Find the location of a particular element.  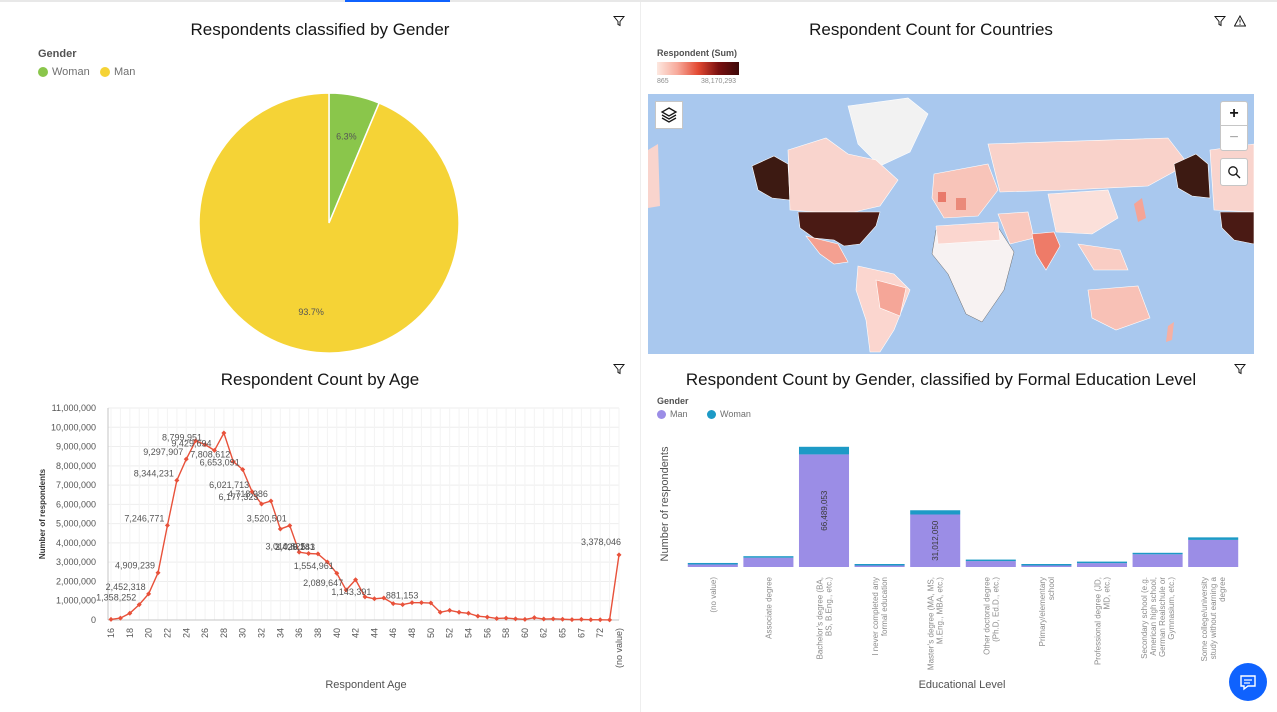

x-category-label-line: Secondary school (e.g. is located at coordinates (1144, 618).